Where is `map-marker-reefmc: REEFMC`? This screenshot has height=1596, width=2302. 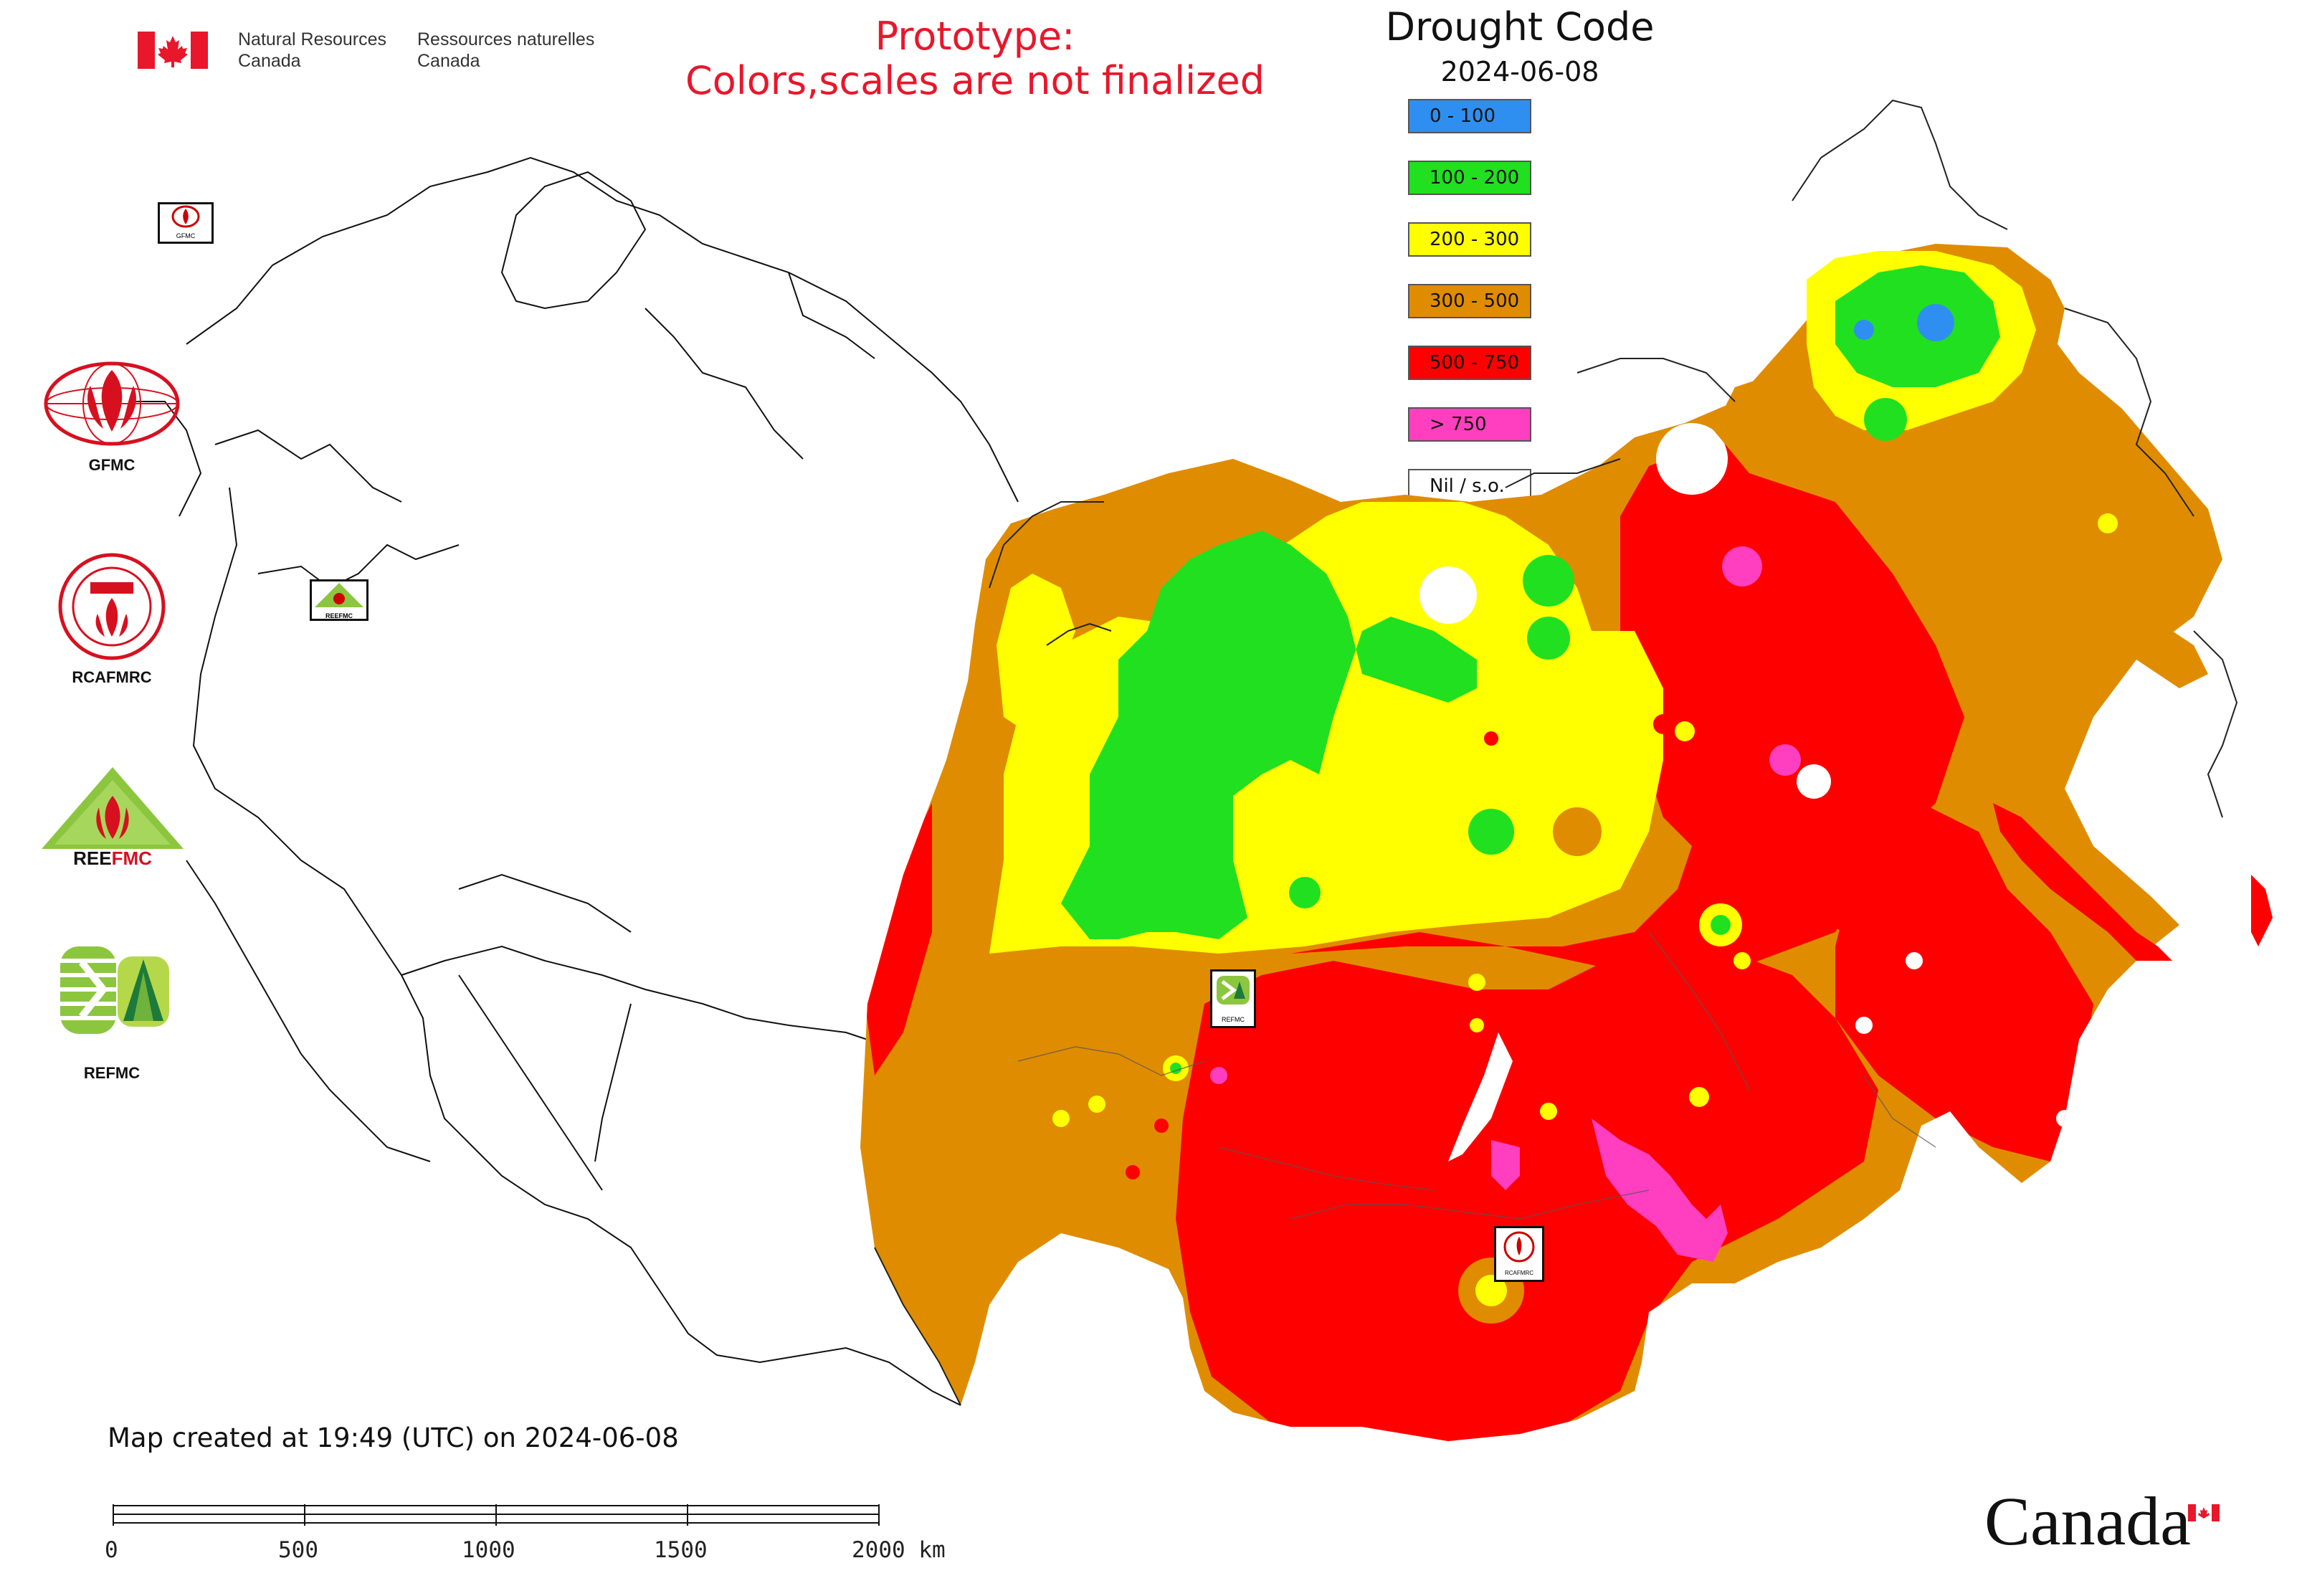 map-marker-reefmc: REEFMC is located at coordinates (339, 600).